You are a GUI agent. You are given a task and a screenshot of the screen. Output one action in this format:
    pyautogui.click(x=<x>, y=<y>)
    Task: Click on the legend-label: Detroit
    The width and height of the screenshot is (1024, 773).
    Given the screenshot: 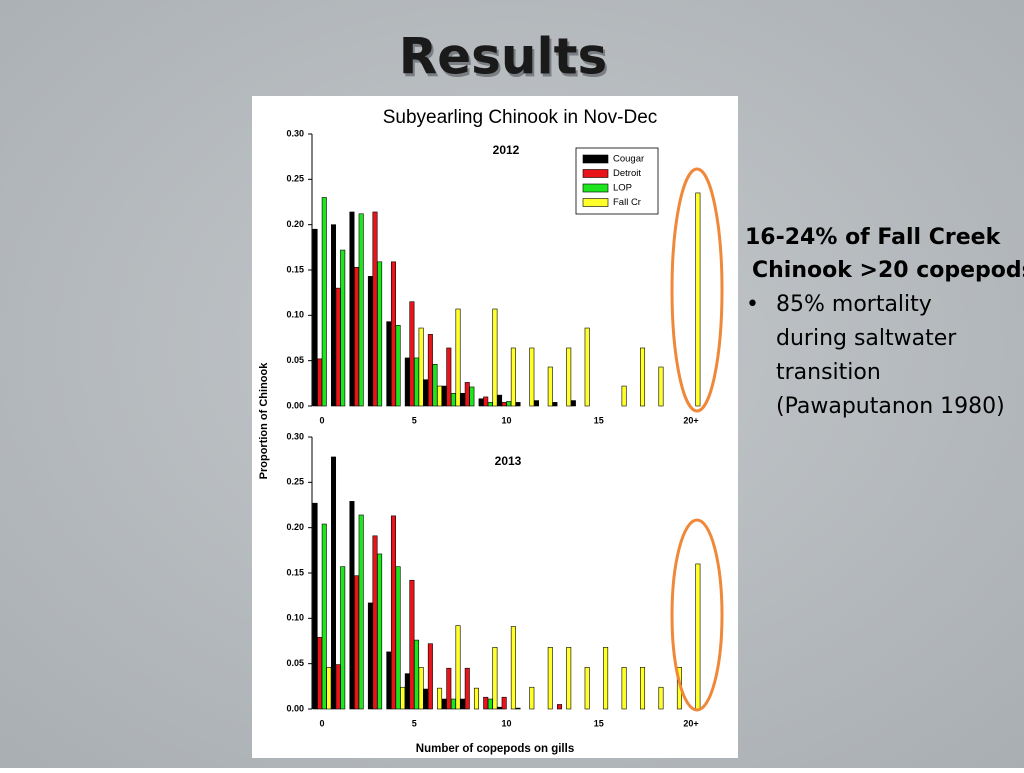 What is the action you would take?
    pyautogui.click(x=627, y=173)
    